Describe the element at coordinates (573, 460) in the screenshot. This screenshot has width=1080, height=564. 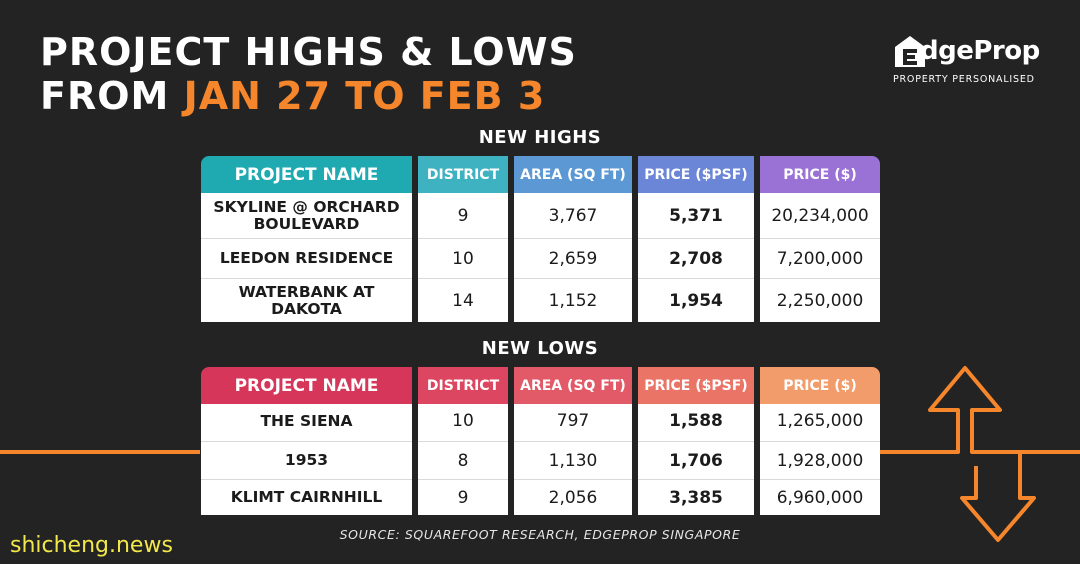
I see `lows-row-2-area: 1,130` at that location.